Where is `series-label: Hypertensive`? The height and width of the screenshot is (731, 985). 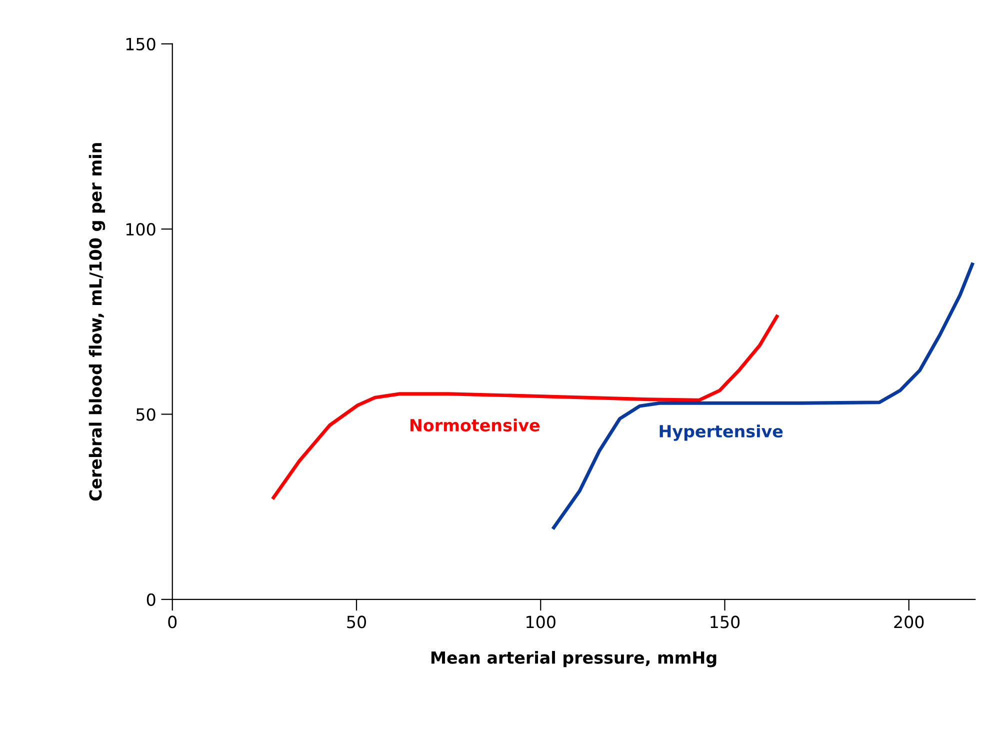
series-label: Hypertensive is located at coordinates (721, 432).